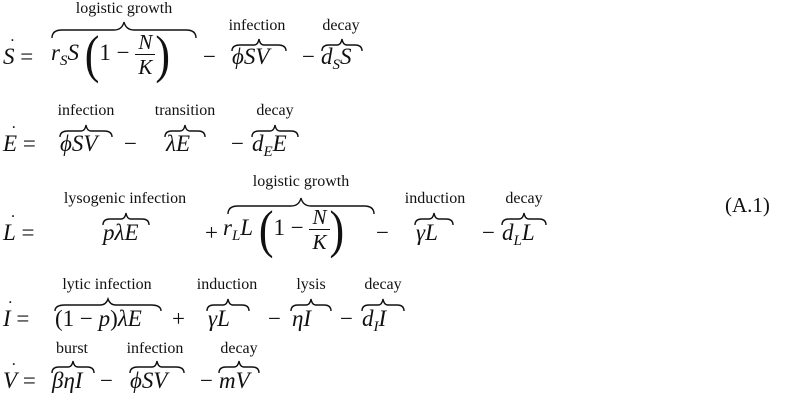 This screenshot has height=401, width=803. What do you see at coordinates (302, 318) in the screenshot?
I see `term-i-lysis: ηI` at bounding box center [302, 318].